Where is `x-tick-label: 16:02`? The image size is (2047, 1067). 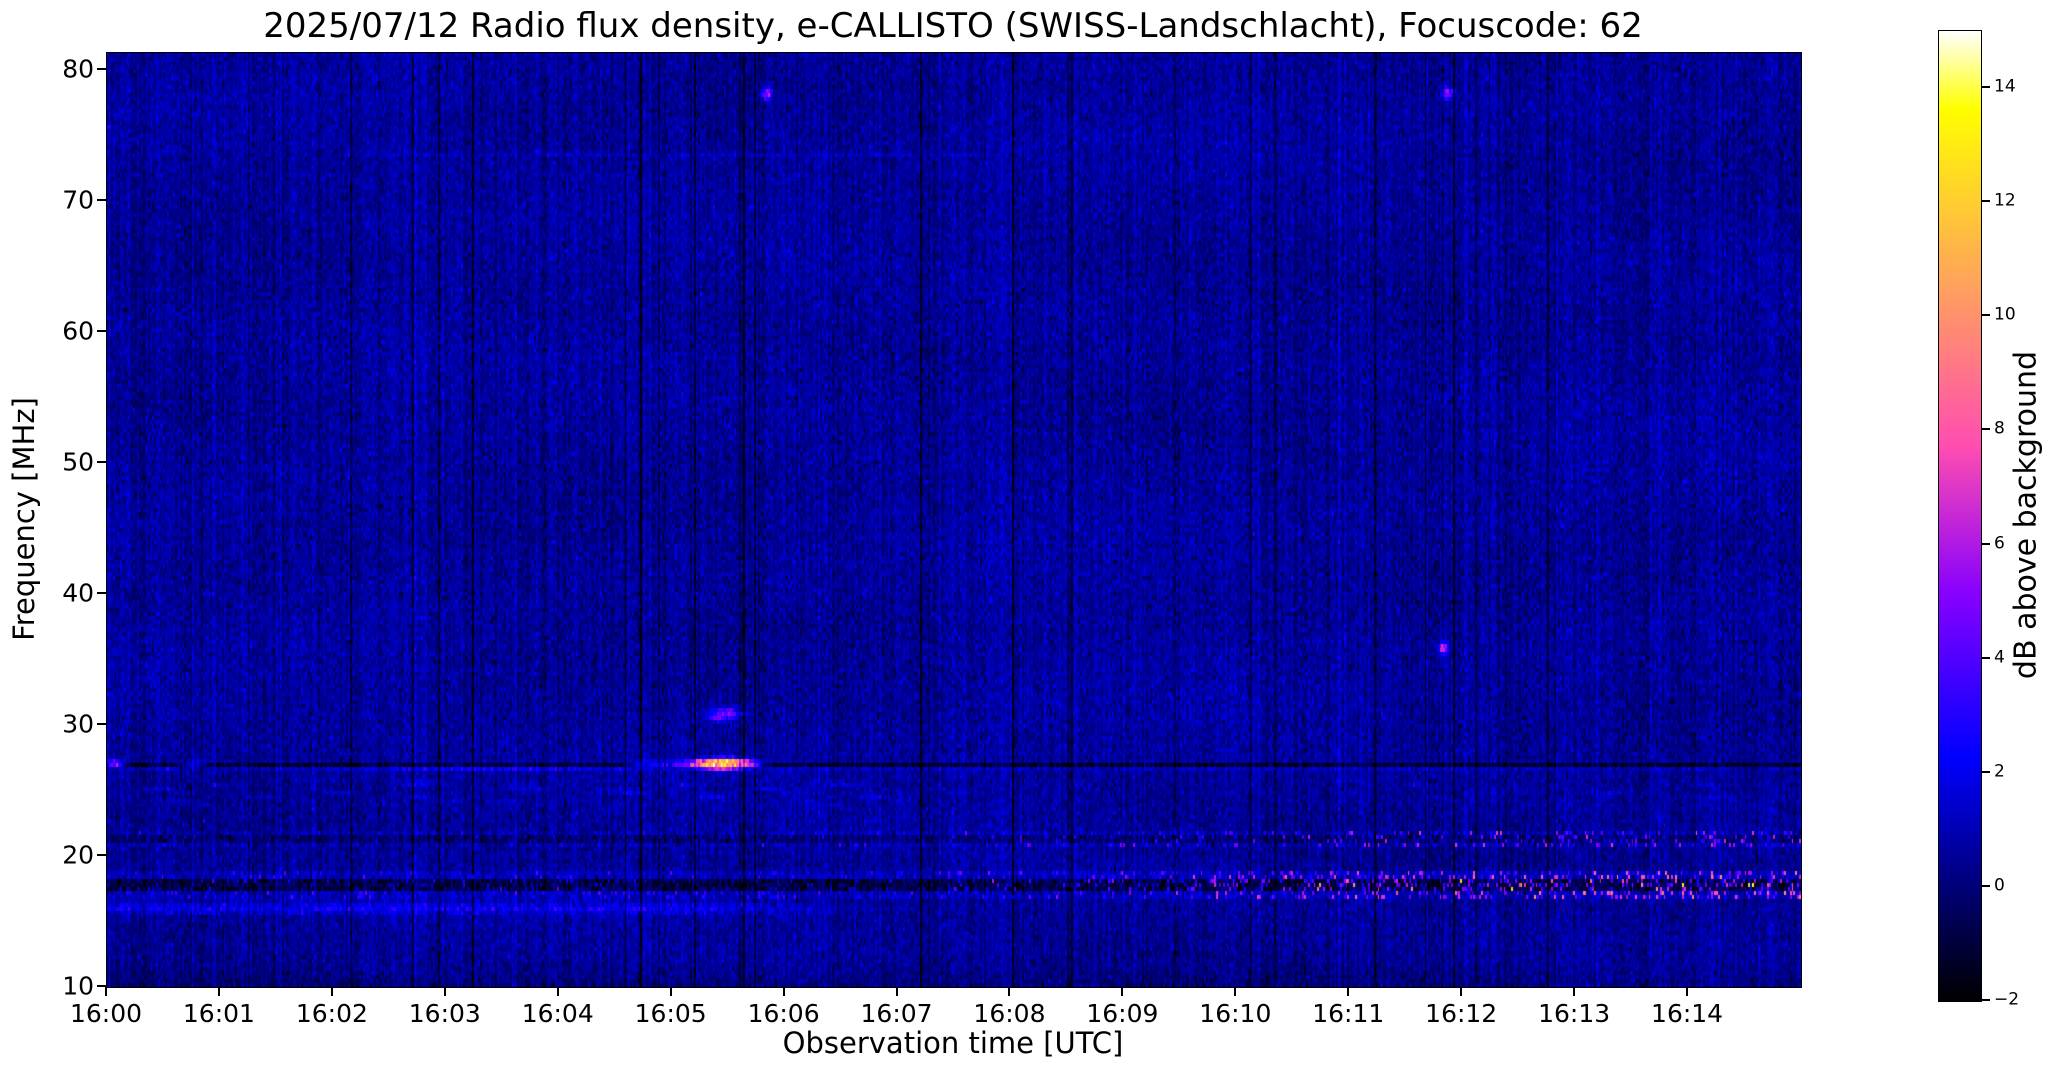 x-tick-label: 16:02 is located at coordinates (331, 1013).